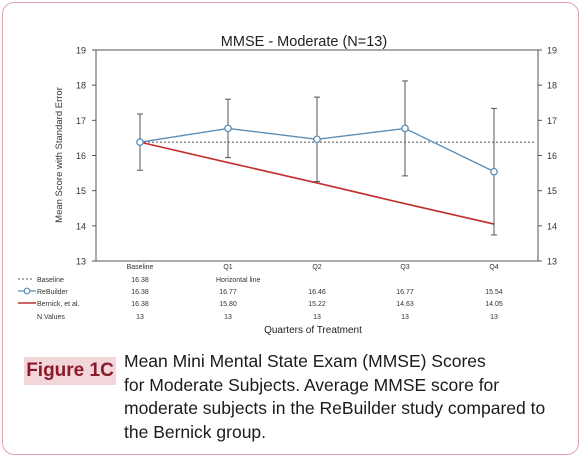 This screenshot has height=457, width=581. Describe the element at coordinates (52, 292) in the screenshot. I see `legend-series-name: ReBuilder` at that location.